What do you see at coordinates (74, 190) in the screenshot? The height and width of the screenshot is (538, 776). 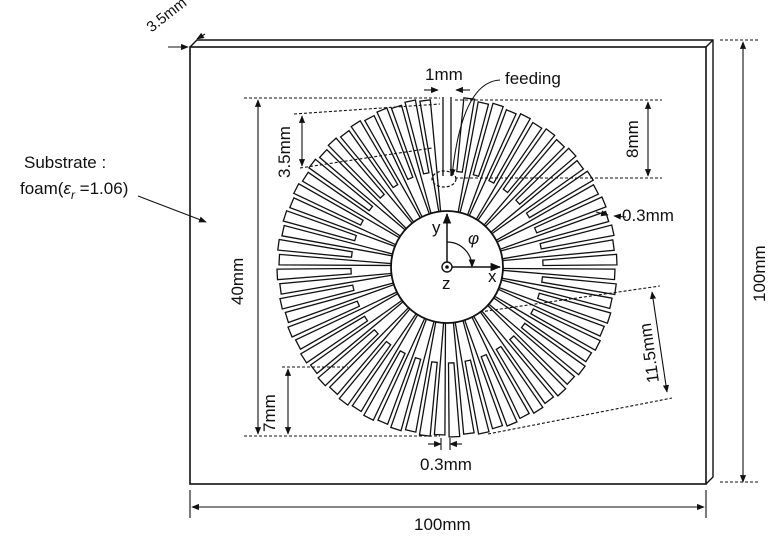 I see `substrate-material-label: foam(εr =1.06)` at bounding box center [74, 190].